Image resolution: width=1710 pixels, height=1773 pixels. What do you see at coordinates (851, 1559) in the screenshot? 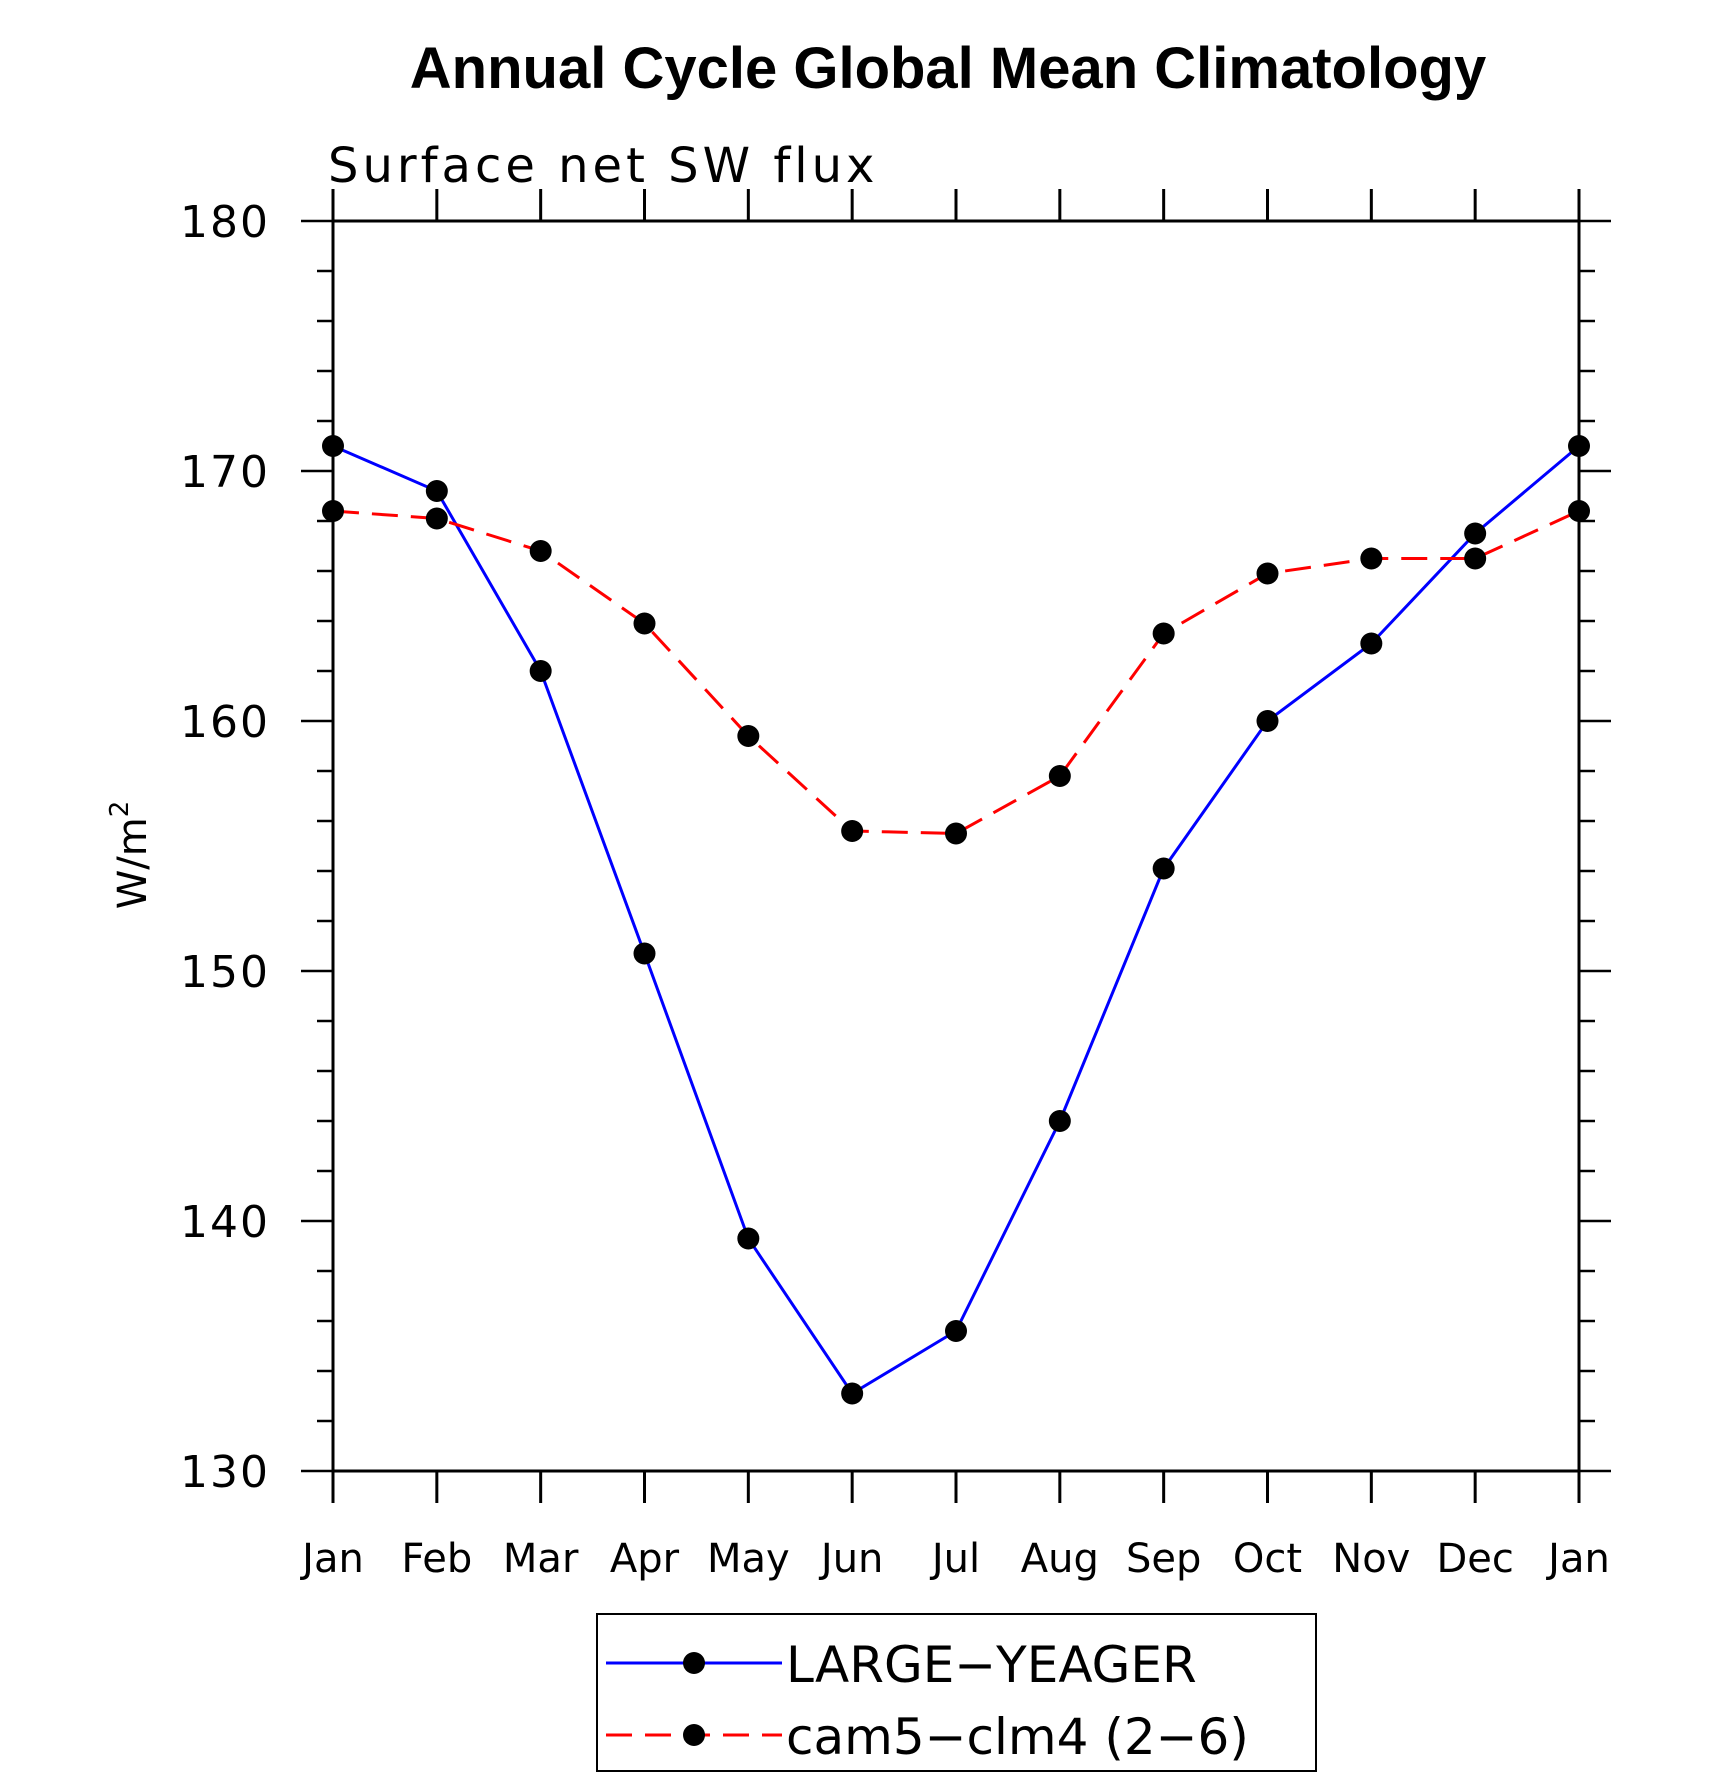
I see `x-tick-label: Jun` at bounding box center [851, 1559].